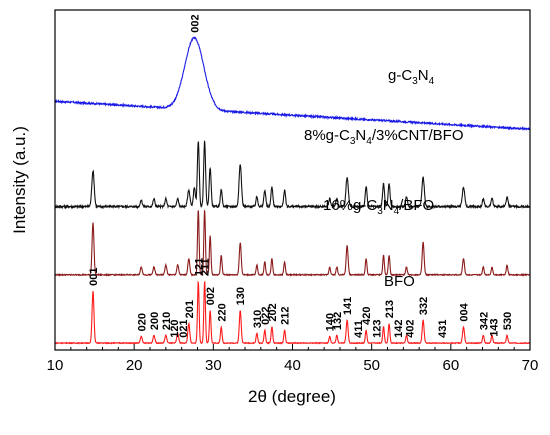 This screenshot has height=435, width=550. What do you see at coordinates (390, 309) in the screenshot?
I see `peak-label: 213` at bounding box center [390, 309].